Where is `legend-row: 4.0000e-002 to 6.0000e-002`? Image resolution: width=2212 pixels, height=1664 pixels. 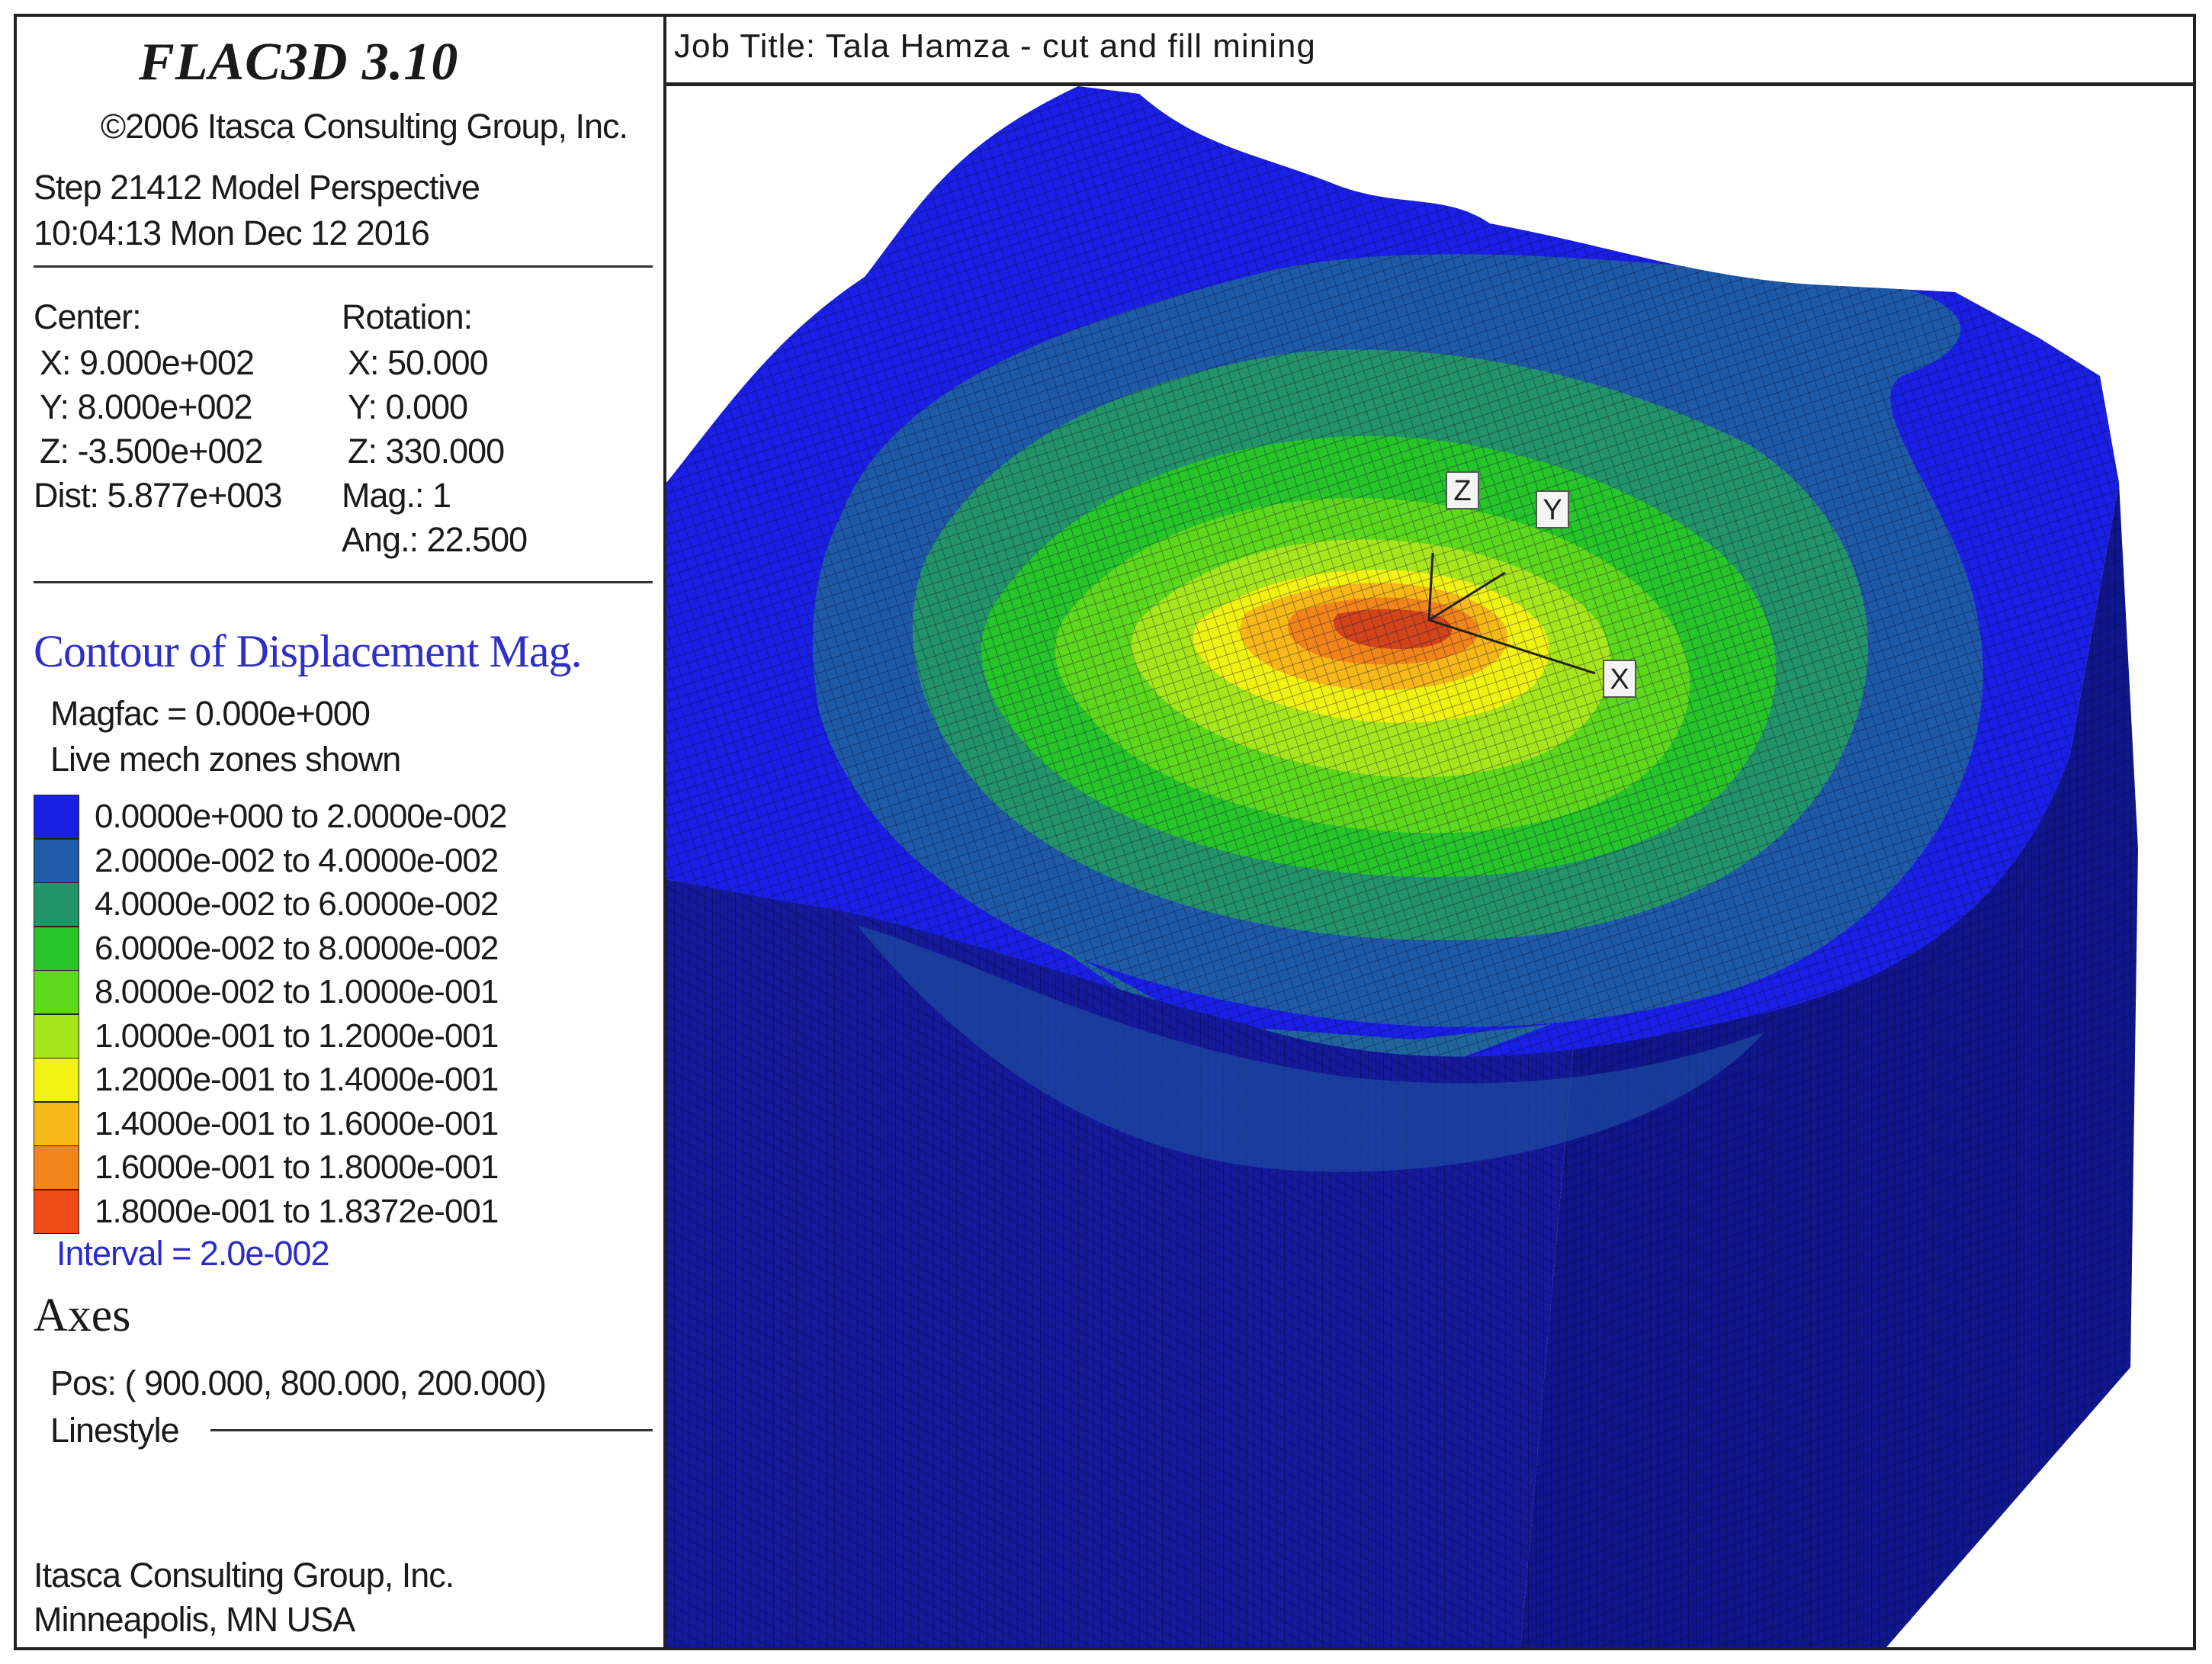
legend-row: 4.0000e-002 to 6.0000e-002 is located at coordinates (339, 904).